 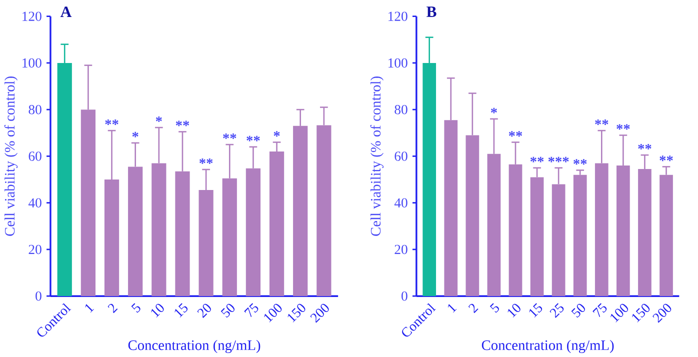 What do you see at coordinates (558, 159) in the screenshot?
I see `annotation: ***` at bounding box center [558, 159].